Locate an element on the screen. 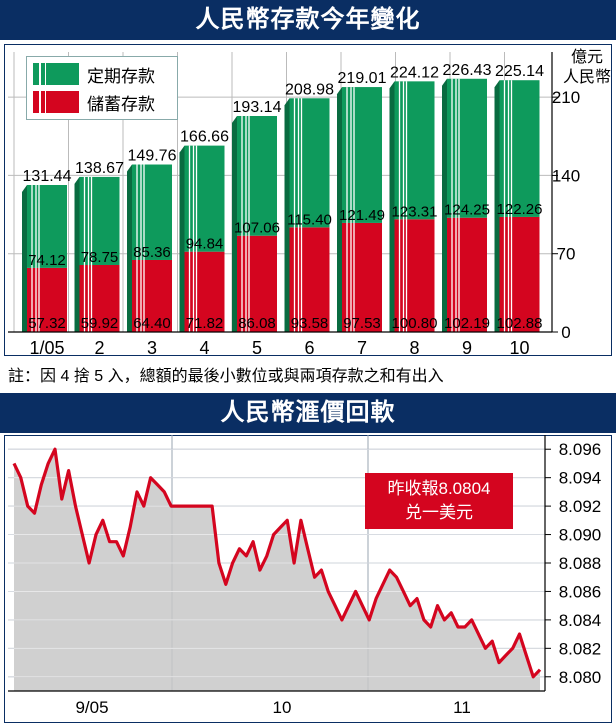  bar-fixed-label: 124.25 is located at coordinates (467, 210).